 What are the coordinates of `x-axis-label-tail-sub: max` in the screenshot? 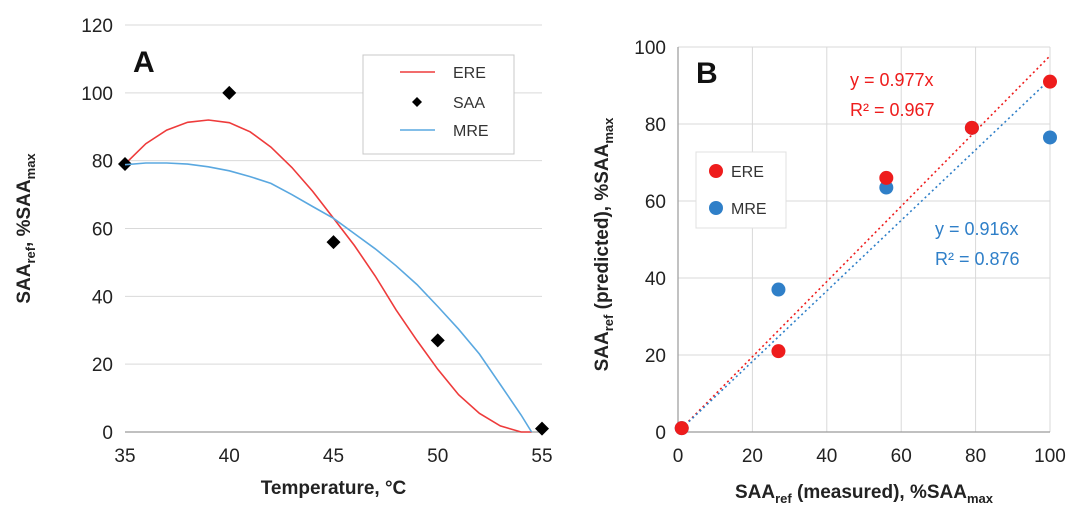 It's located at (980, 498).